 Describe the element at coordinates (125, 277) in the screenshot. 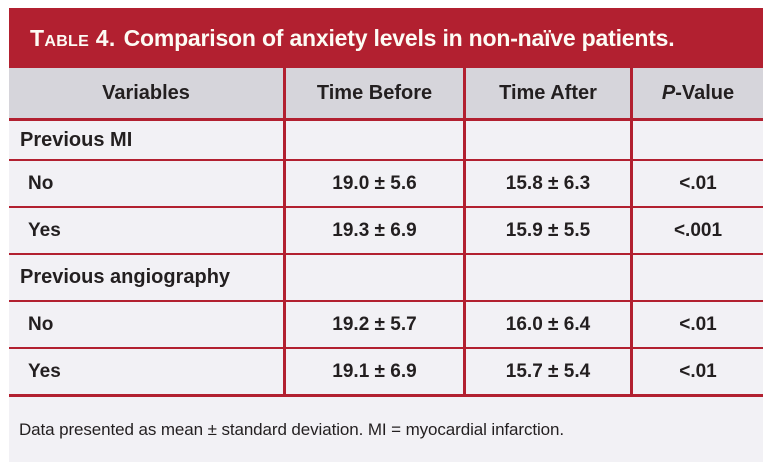

I see `row-label: Previous angiography` at that location.